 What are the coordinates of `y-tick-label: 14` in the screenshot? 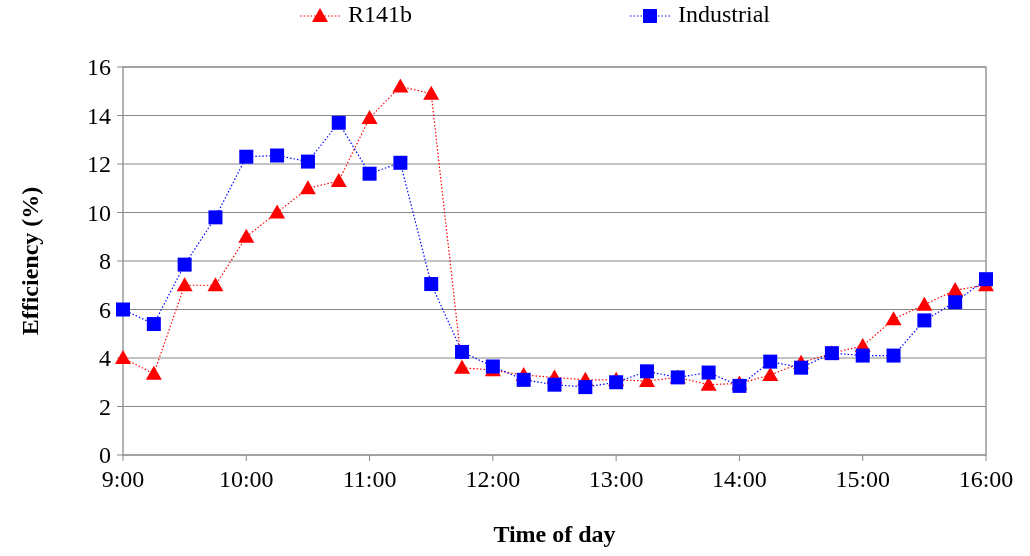 It's located at (99, 115).